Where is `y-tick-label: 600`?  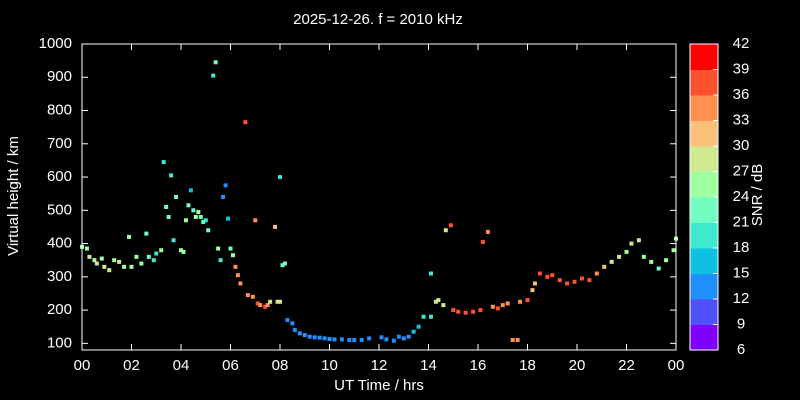
y-tick-label: 600 is located at coordinates (59, 176).